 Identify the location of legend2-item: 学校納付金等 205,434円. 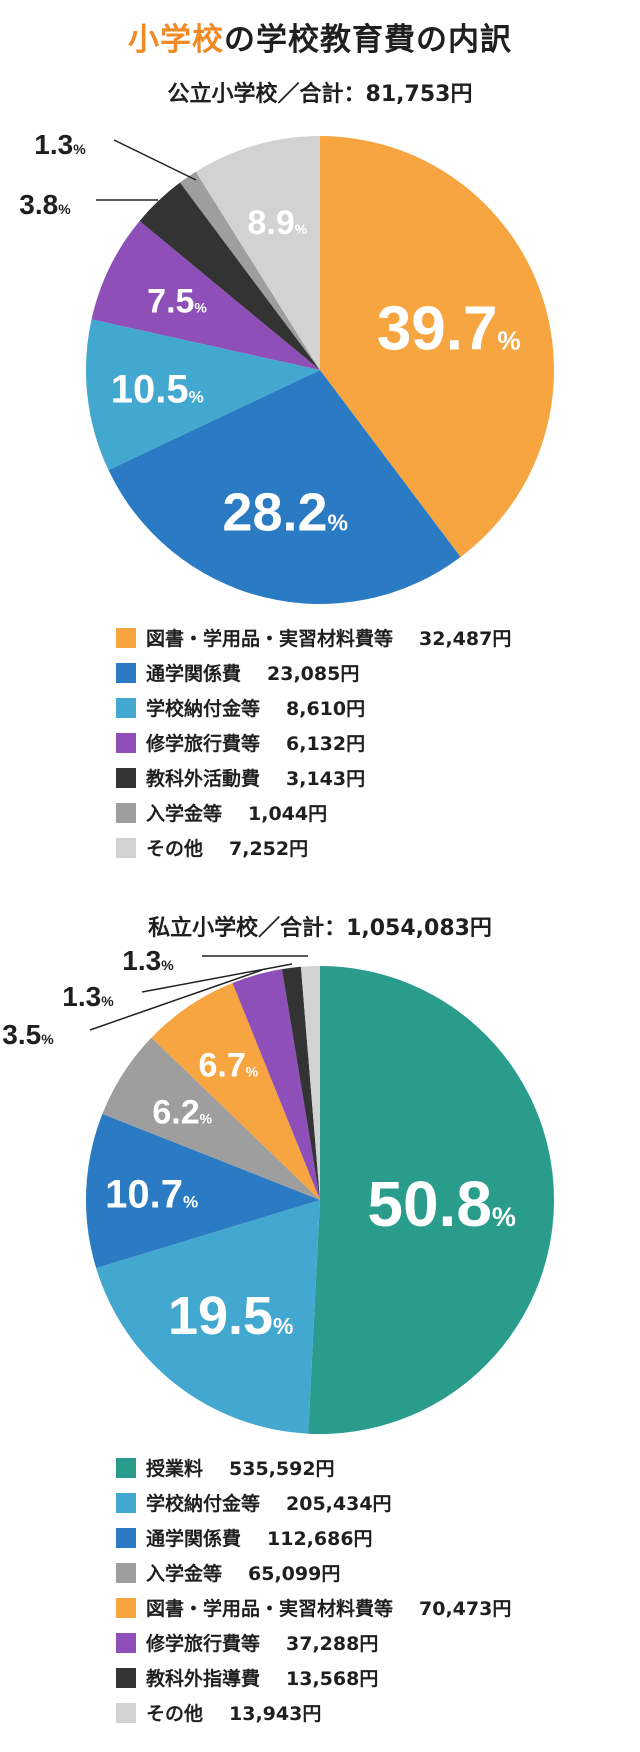
(313, 1502).